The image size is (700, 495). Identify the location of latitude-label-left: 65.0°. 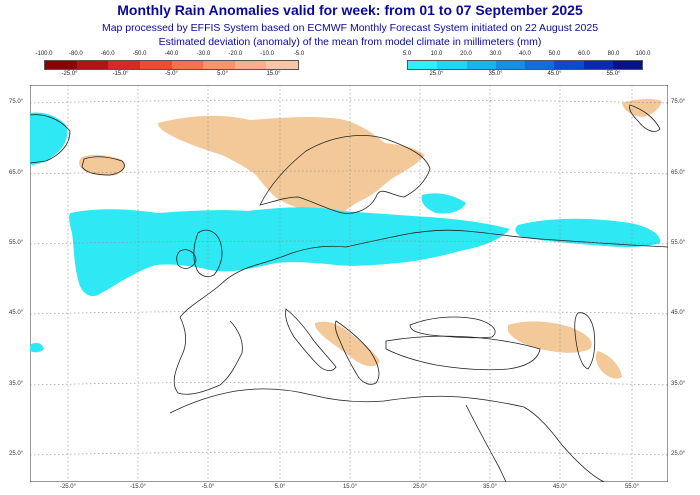
(16, 173).